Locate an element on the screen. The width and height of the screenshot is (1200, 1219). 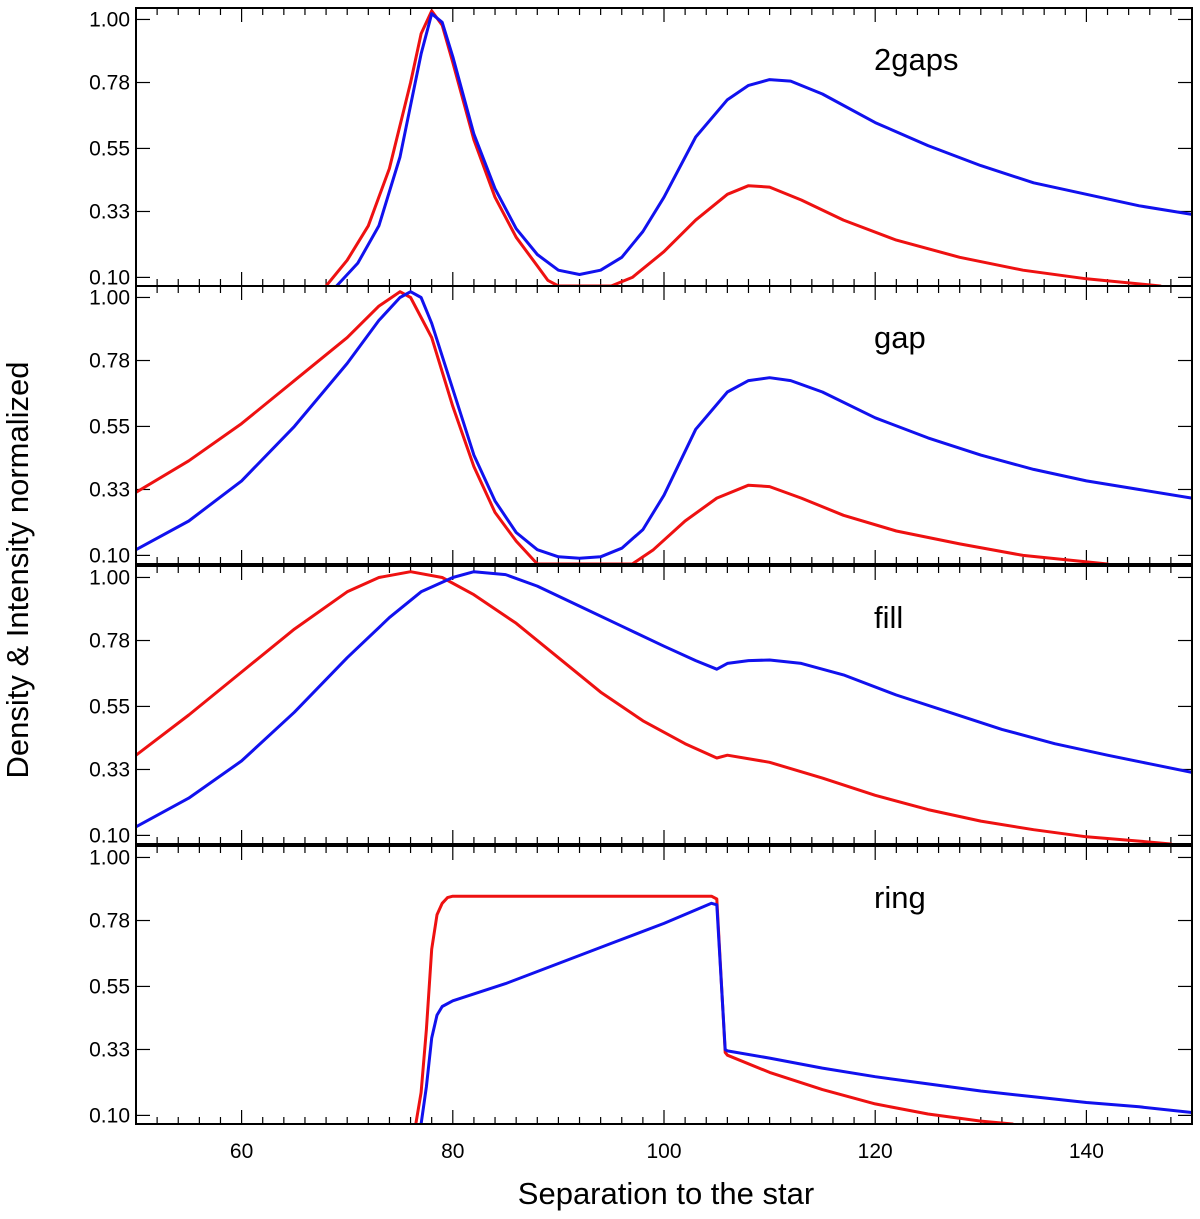
panel-label-fill: fill is located at coordinates (888, 617).